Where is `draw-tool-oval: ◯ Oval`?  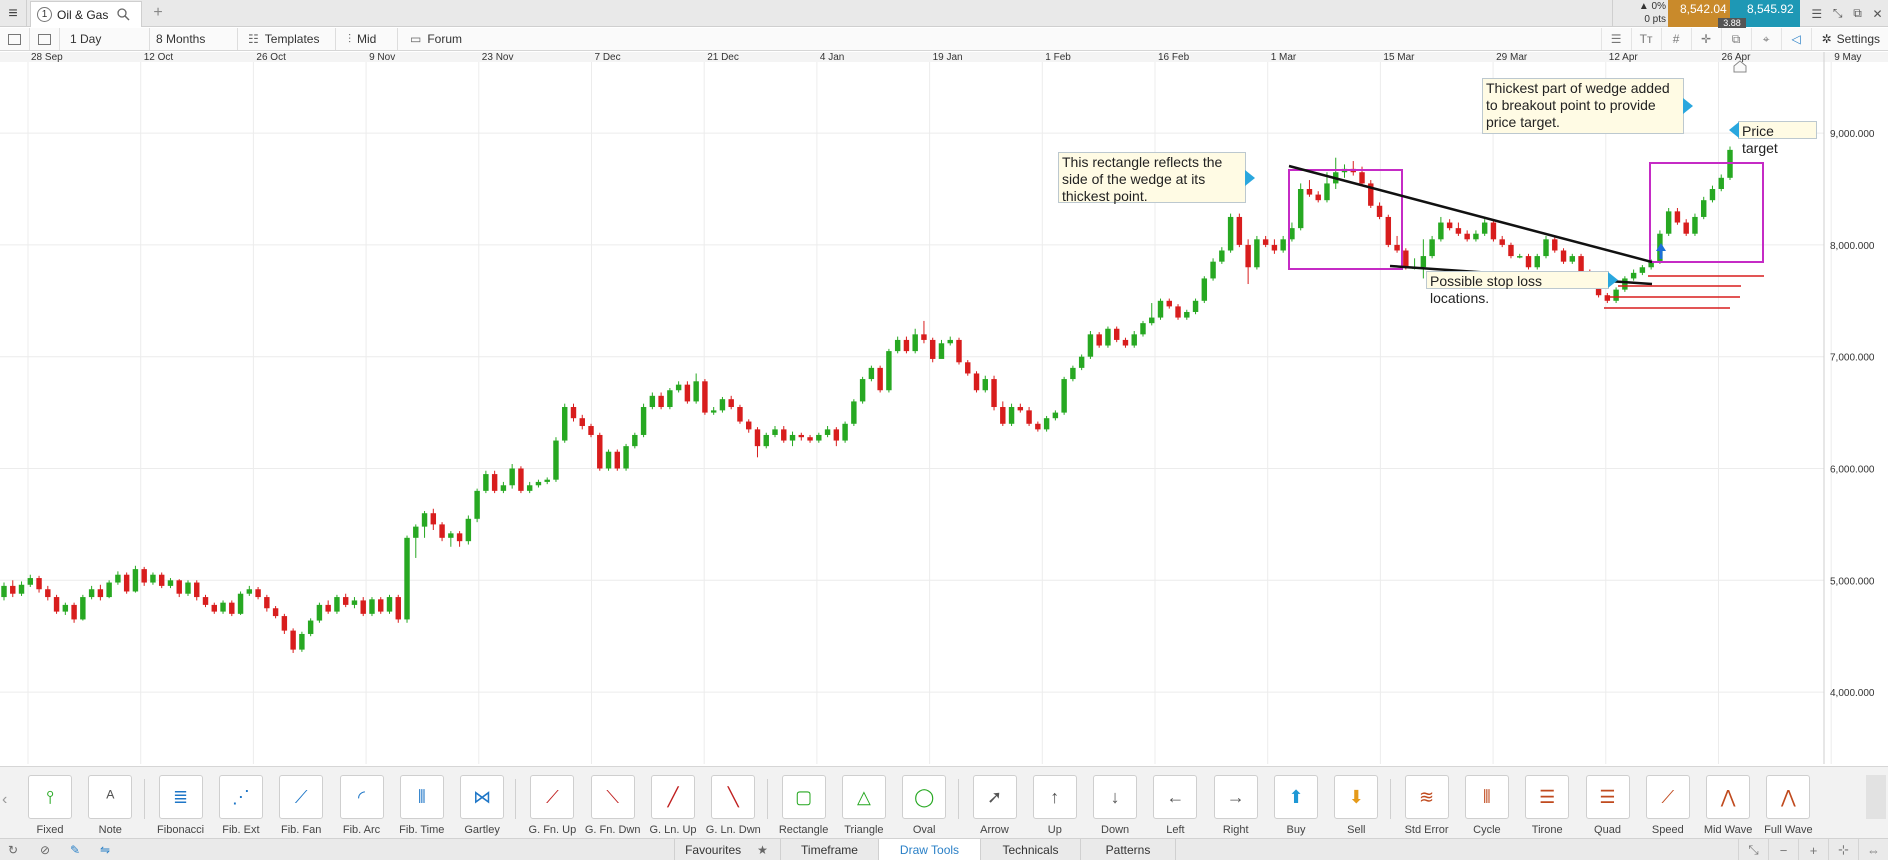
draw-tool-oval: ◯ Oval is located at coordinates (924, 805).